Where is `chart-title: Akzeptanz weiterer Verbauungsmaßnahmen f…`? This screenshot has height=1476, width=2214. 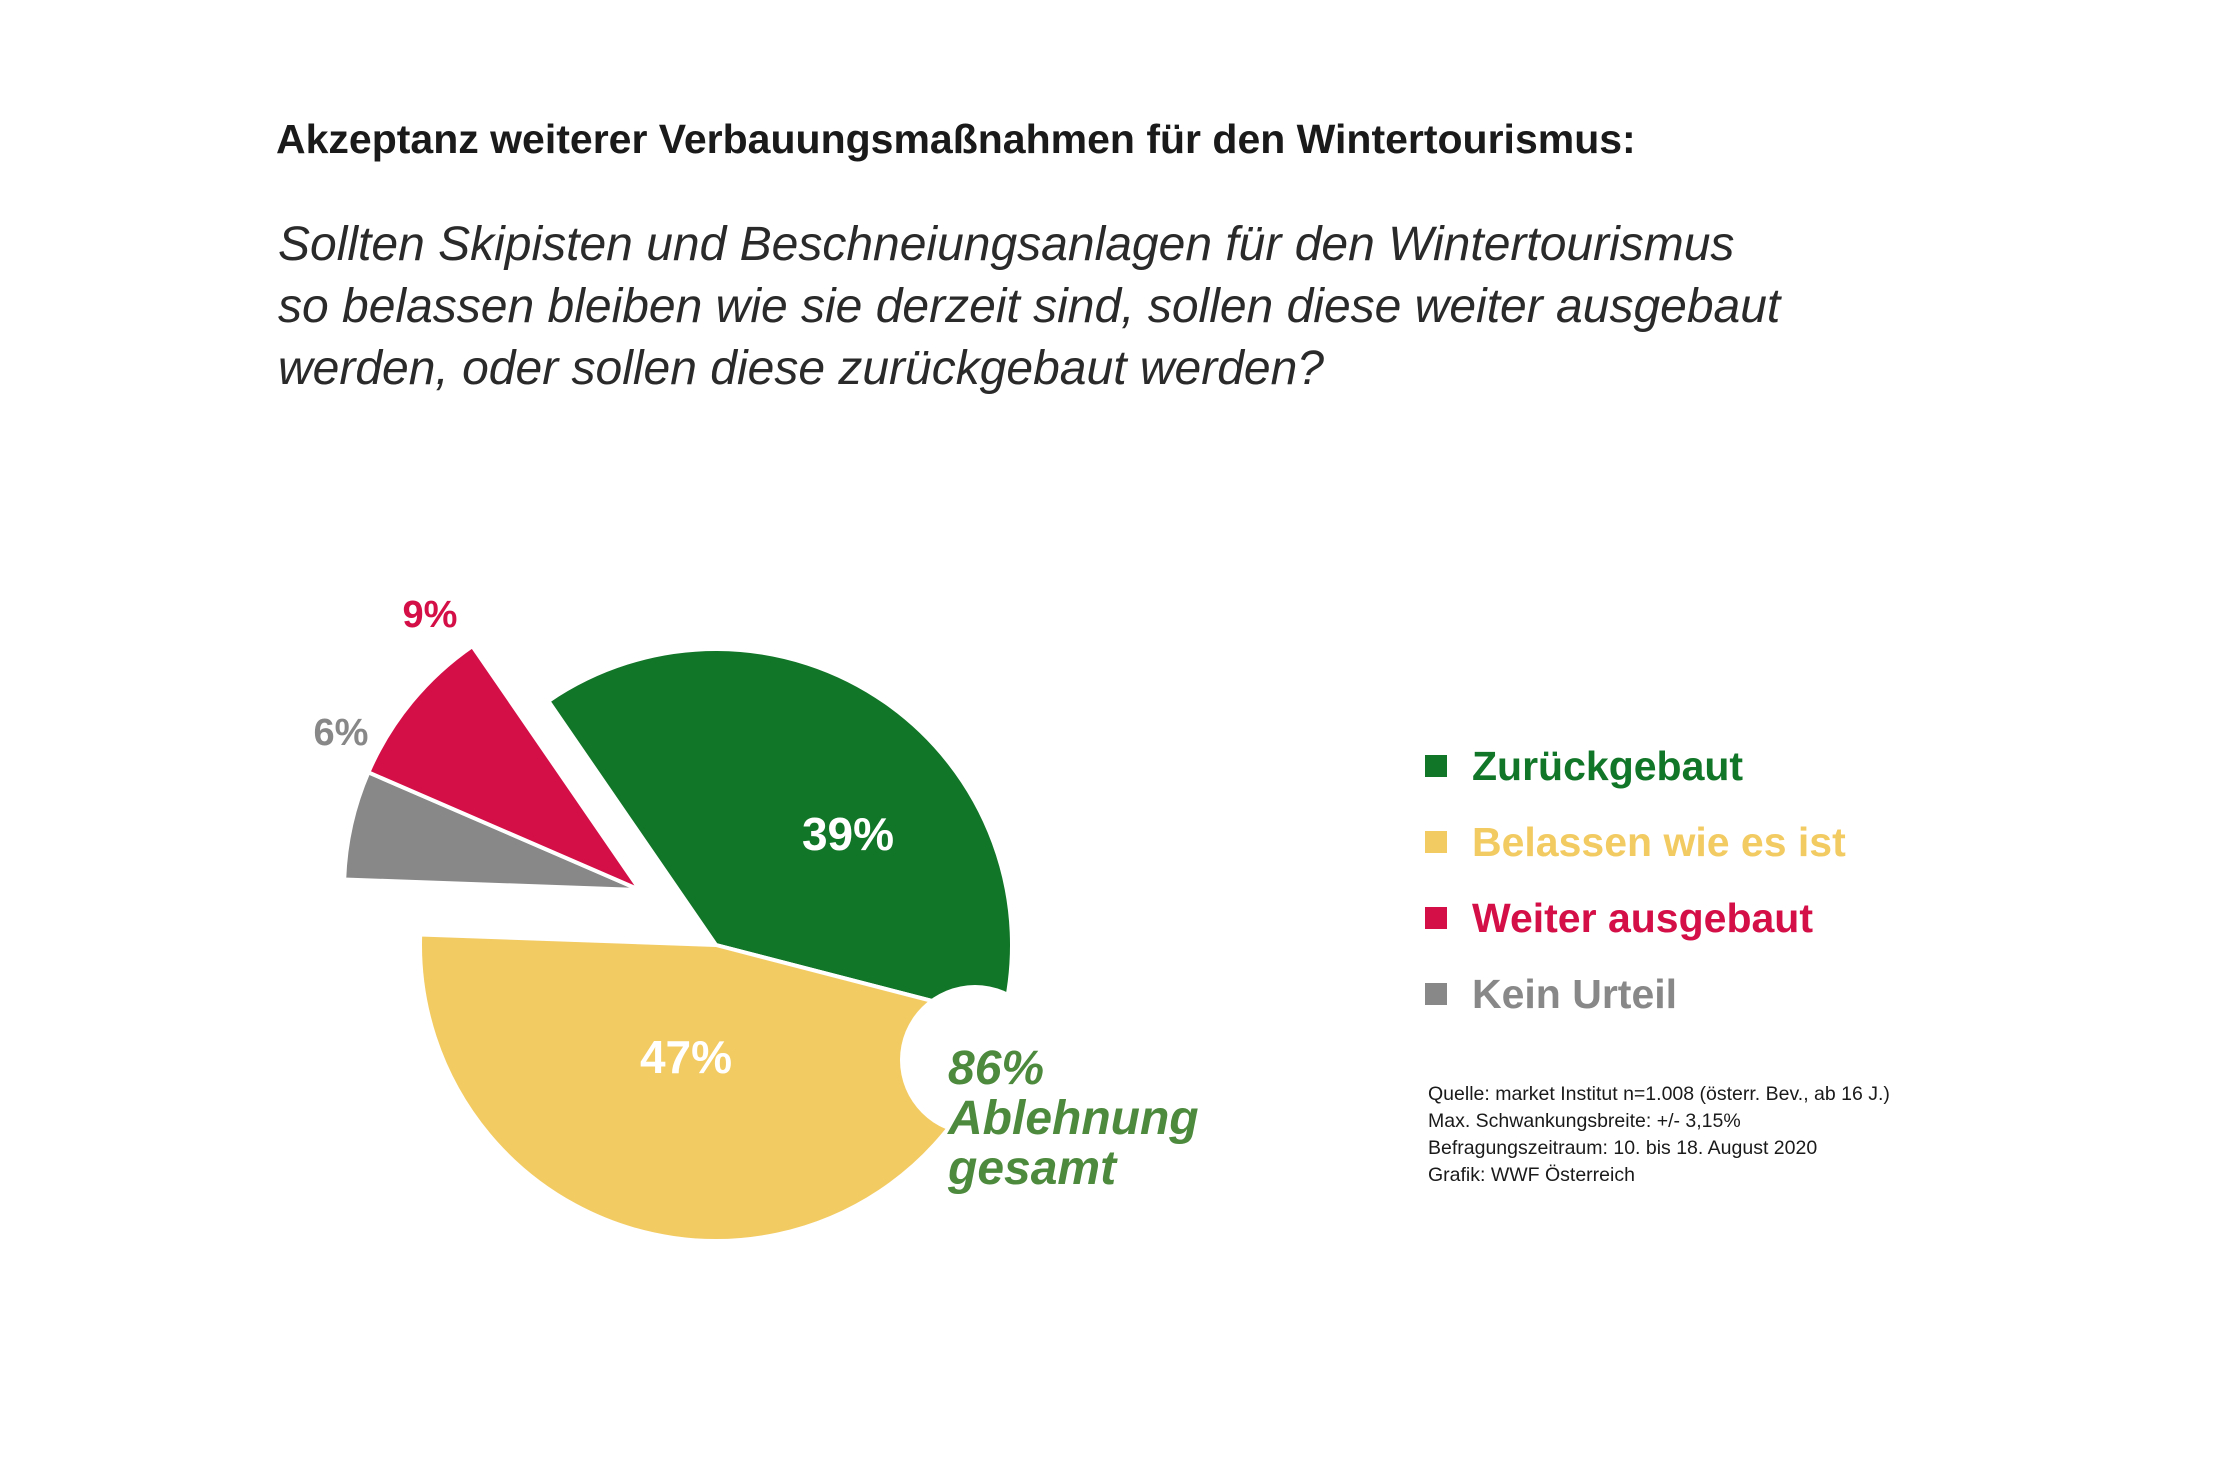
chart-title: Akzeptanz weiterer Verbauungsmaßnahmen f… is located at coordinates (956, 139).